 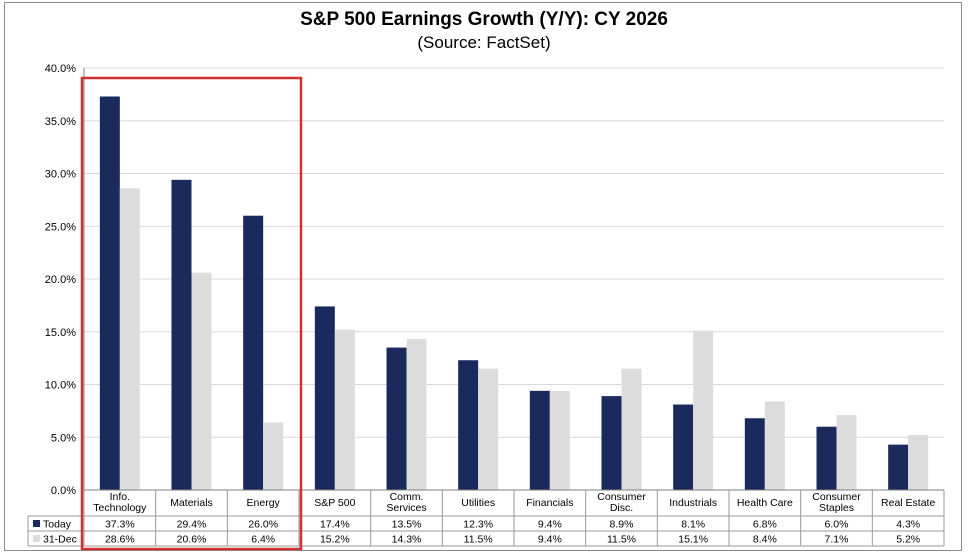 What do you see at coordinates (63, 491) in the screenshot?
I see `y-tick-label: 0.0%` at bounding box center [63, 491].